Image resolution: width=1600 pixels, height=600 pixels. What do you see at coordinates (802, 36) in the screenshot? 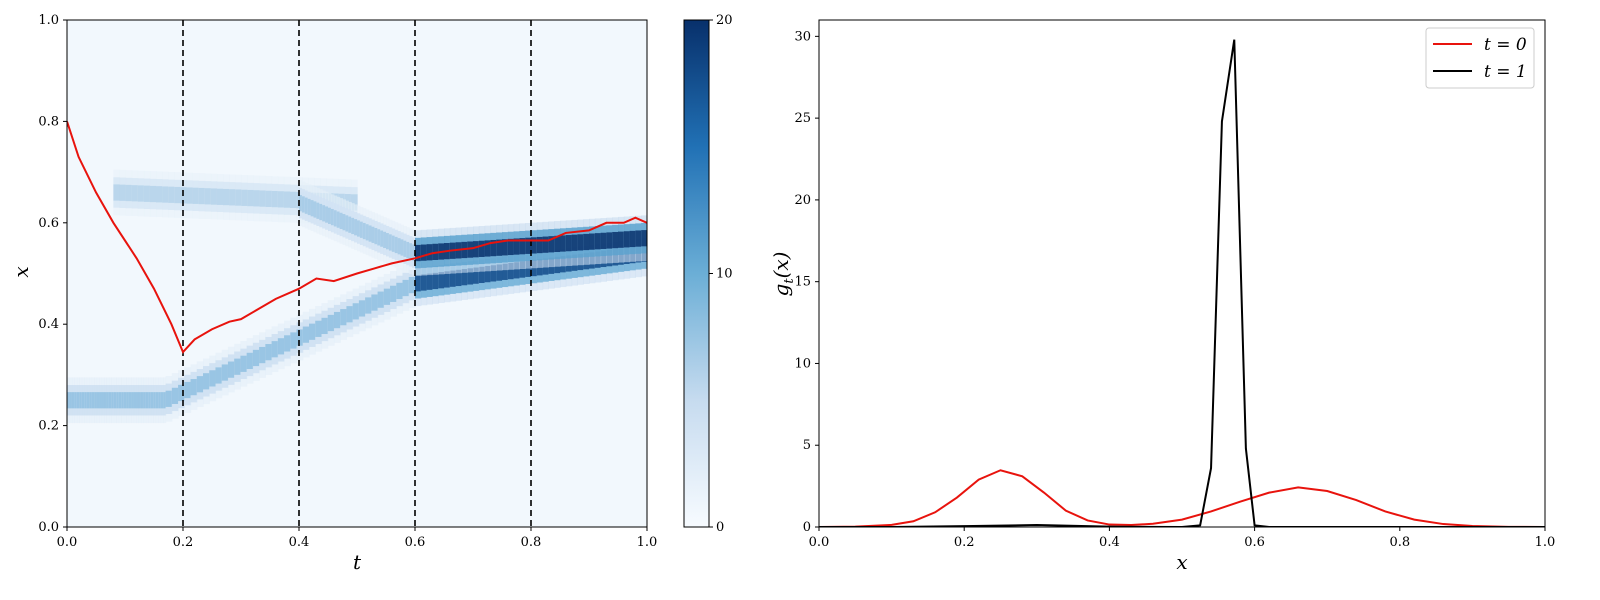
I see `y-tick-label: 30` at bounding box center [802, 36].